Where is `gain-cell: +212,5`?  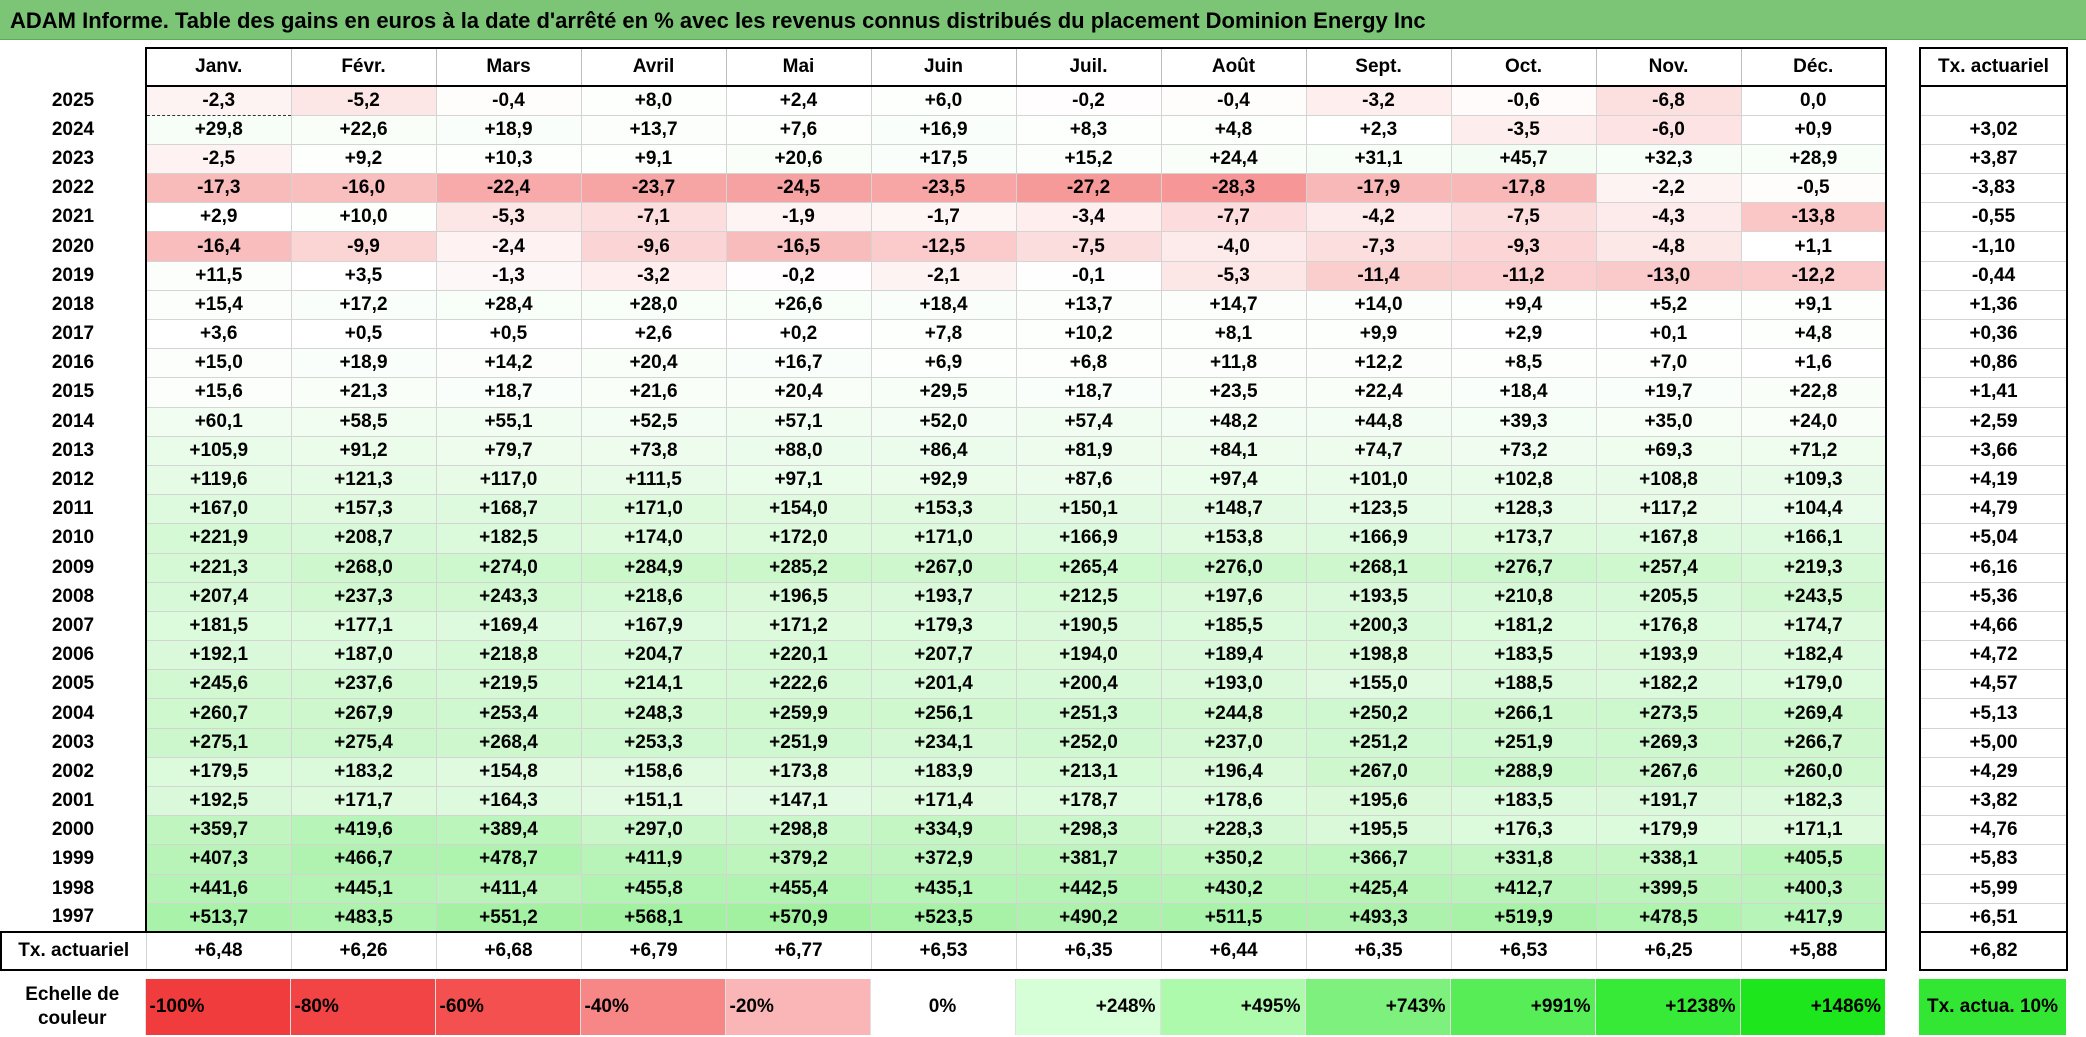 gain-cell: +212,5 is located at coordinates (1088, 596).